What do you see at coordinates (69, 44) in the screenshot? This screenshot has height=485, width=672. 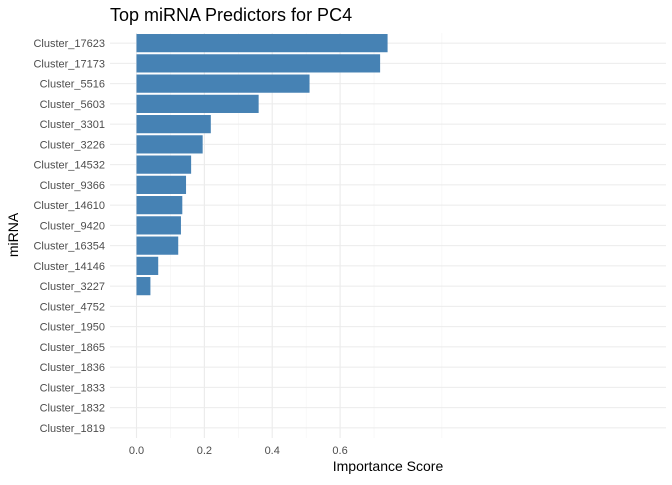 I see `y-tick-label: Cluster_17623` at bounding box center [69, 44].